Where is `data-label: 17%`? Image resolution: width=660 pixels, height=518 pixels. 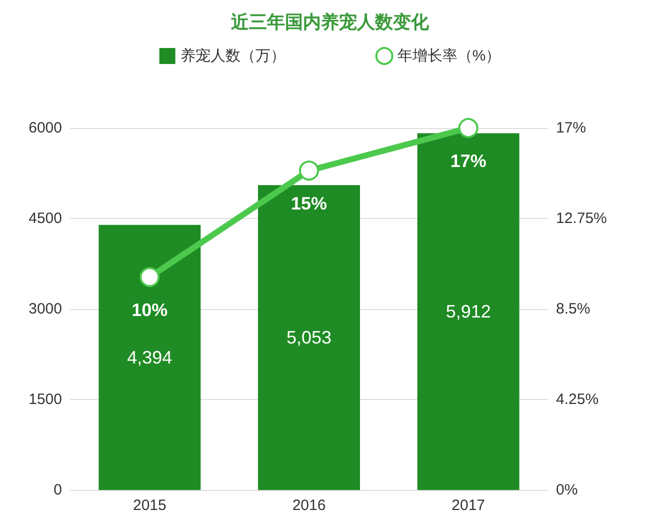
data-label: 17% is located at coordinates (468, 161).